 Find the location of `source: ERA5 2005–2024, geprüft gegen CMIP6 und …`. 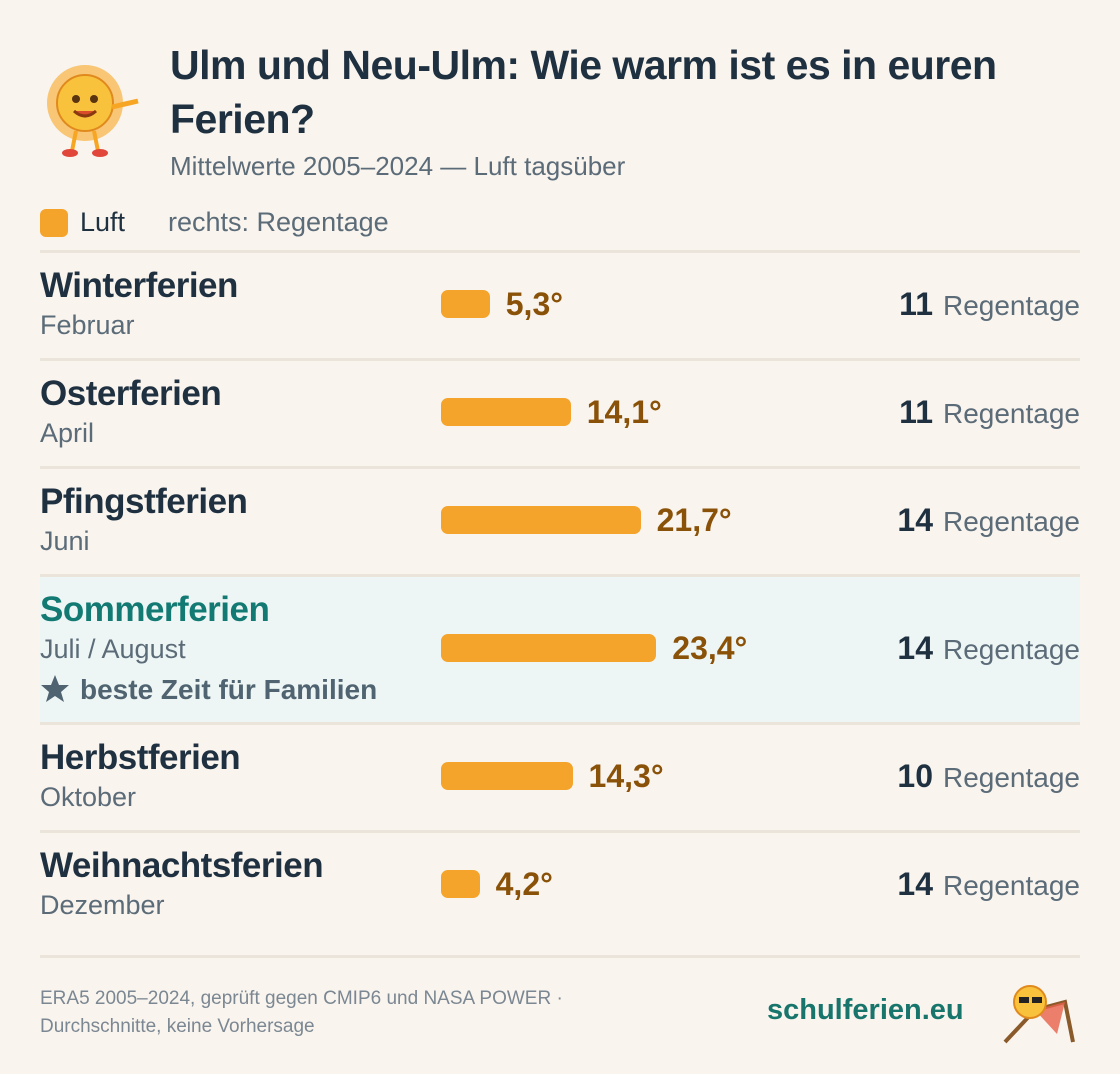

source: ERA5 2005–2024, geprüft gegen CMIP6 und … is located at coordinates (301, 1013).